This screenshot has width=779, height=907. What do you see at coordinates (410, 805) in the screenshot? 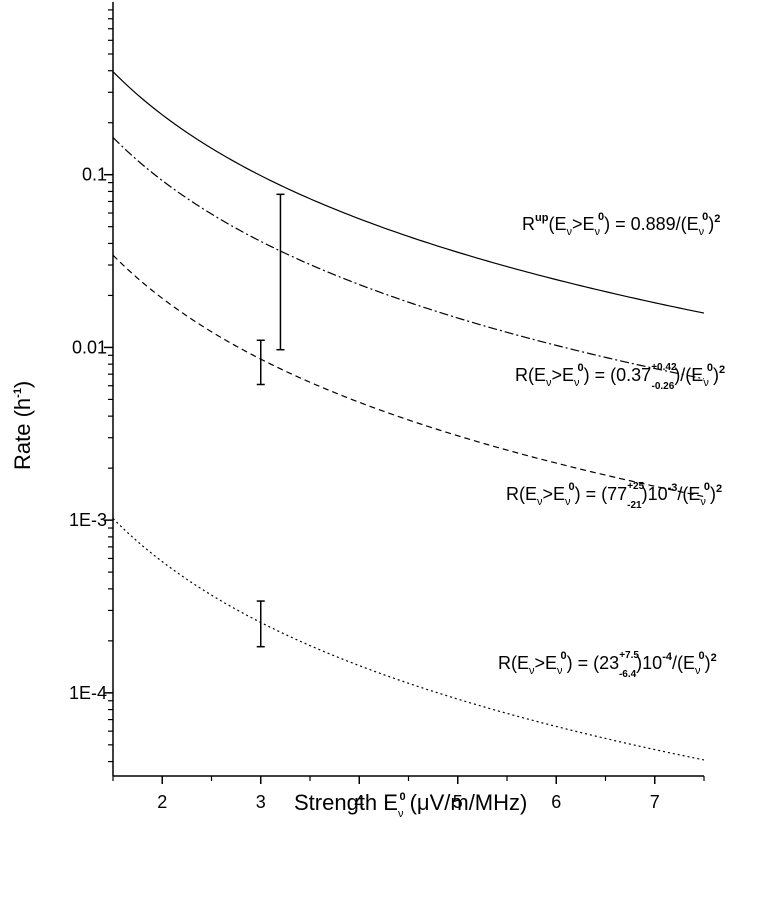
I see `x-axis-title: Strength Eν0 (μV/m/MHz)` at bounding box center [410, 805].